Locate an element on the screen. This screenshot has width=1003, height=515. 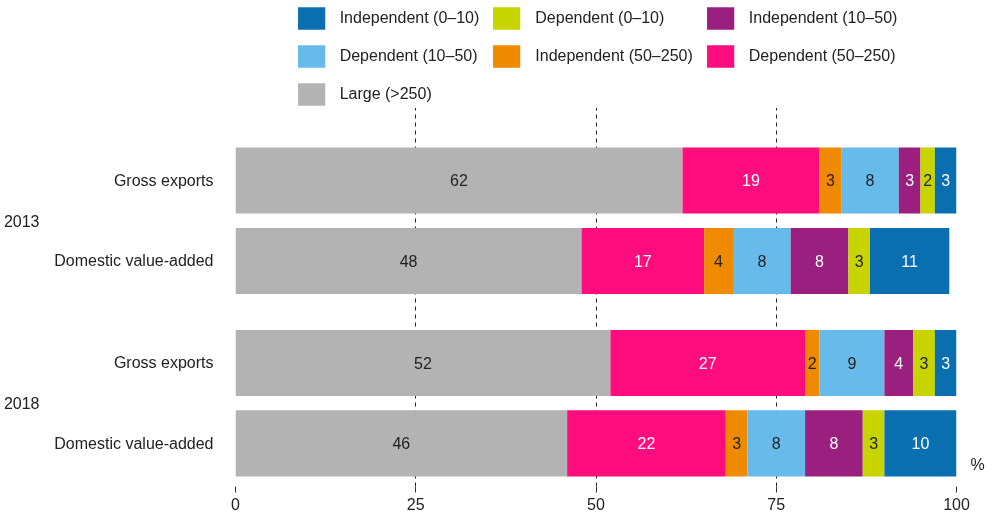
data-label: 17 is located at coordinates (642, 261).